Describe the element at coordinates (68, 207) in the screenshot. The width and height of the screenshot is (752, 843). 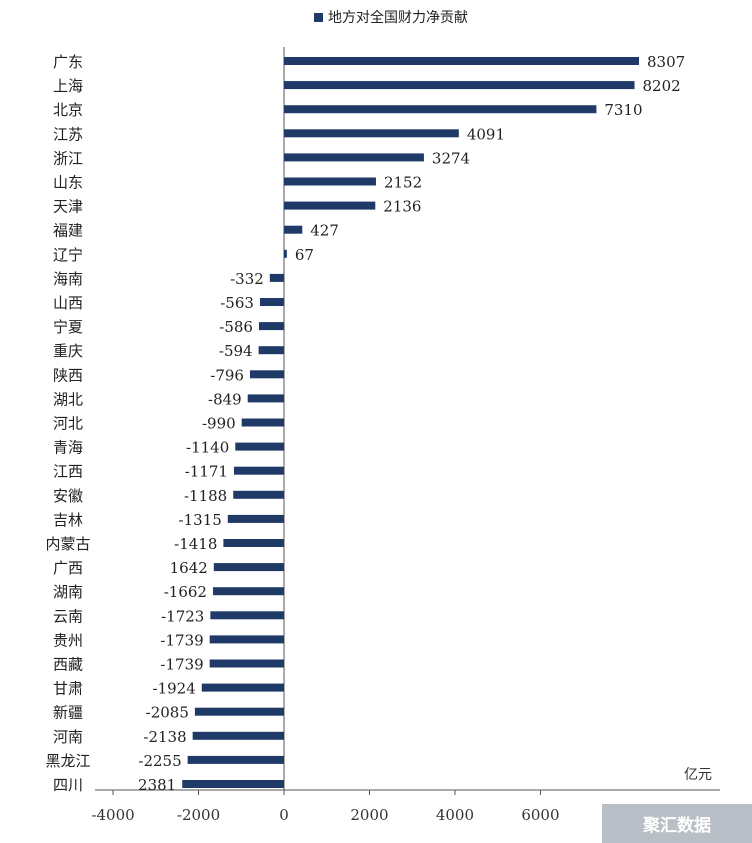
I see `category-label: 天津` at that location.